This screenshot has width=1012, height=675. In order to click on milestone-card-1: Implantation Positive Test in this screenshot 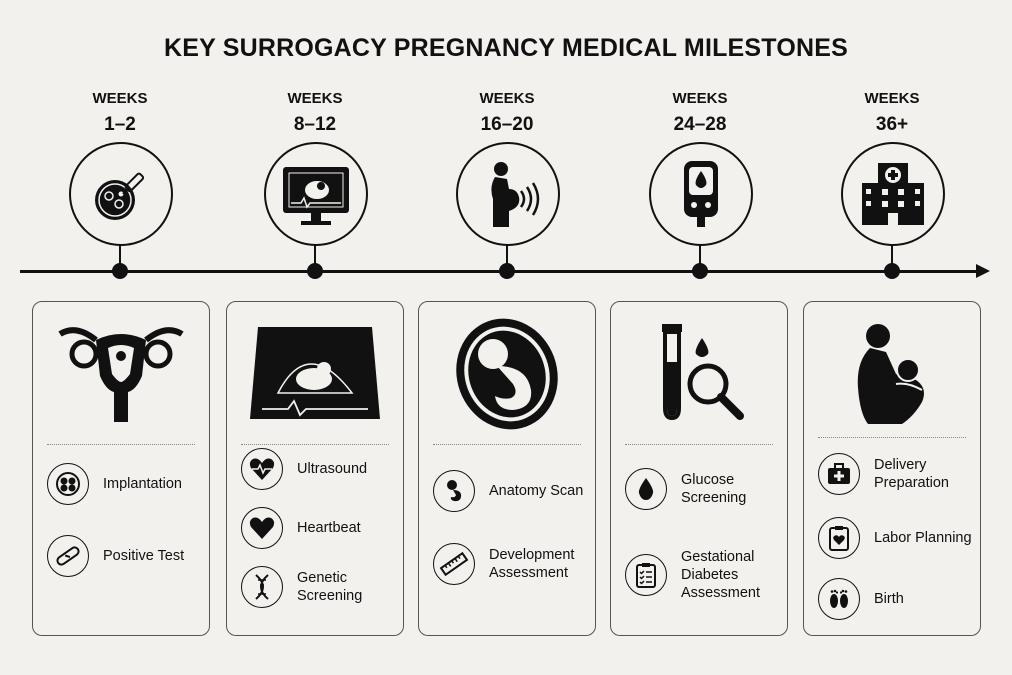, I will do `click(121, 468)`.